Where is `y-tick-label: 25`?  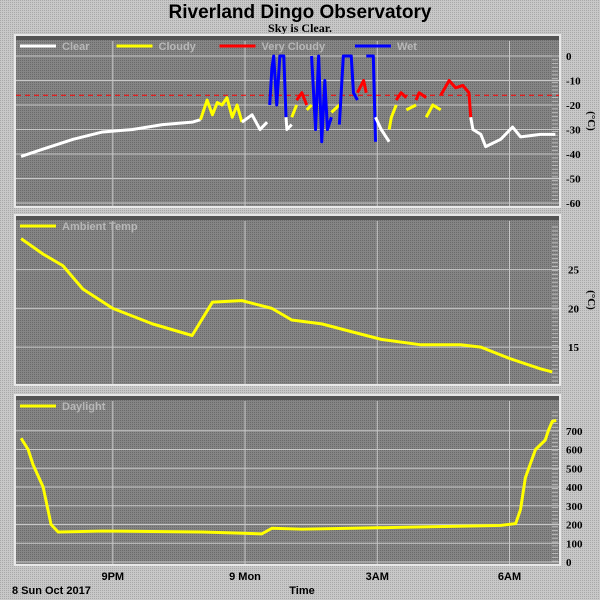 y-tick-label: 25 is located at coordinates (574, 271).